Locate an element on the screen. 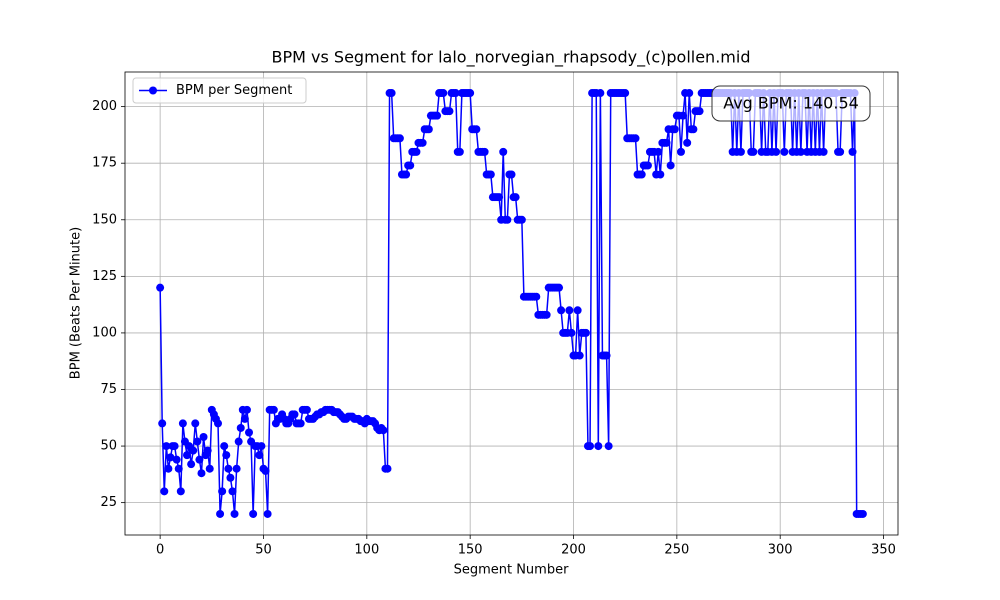  y-tick-label: 200 is located at coordinates (104, 106).